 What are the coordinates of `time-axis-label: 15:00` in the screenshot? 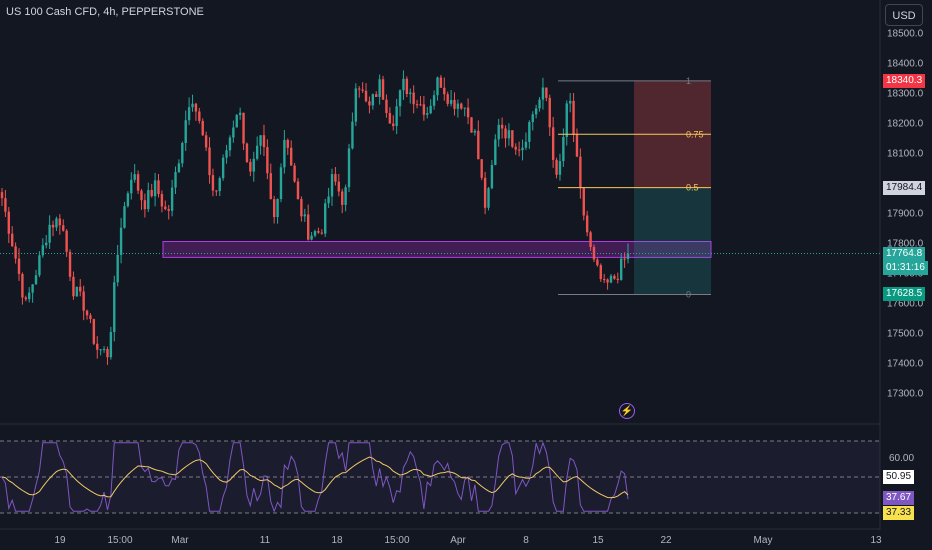 It's located at (119, 540).